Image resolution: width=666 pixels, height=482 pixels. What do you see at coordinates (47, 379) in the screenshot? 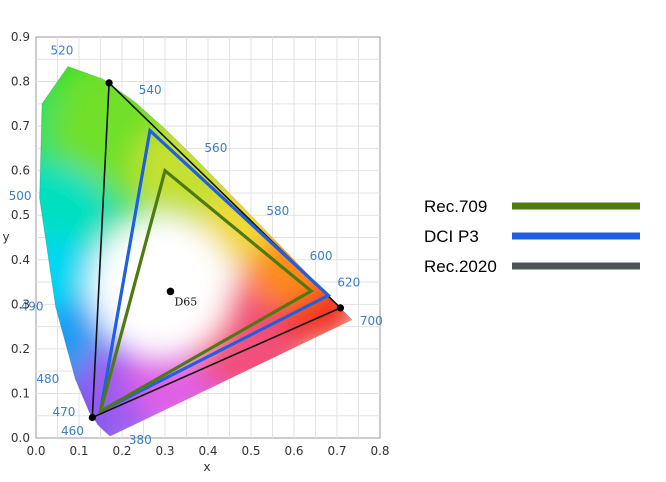
I see `wavelength-label: 480` at bounding box center [47, 379].